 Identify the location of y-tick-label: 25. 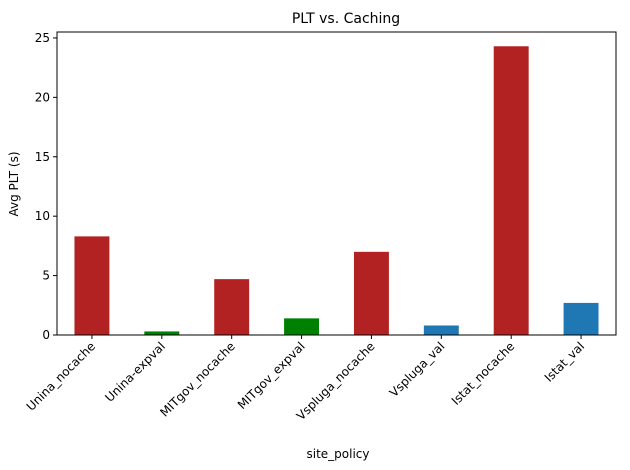
(42, 38).